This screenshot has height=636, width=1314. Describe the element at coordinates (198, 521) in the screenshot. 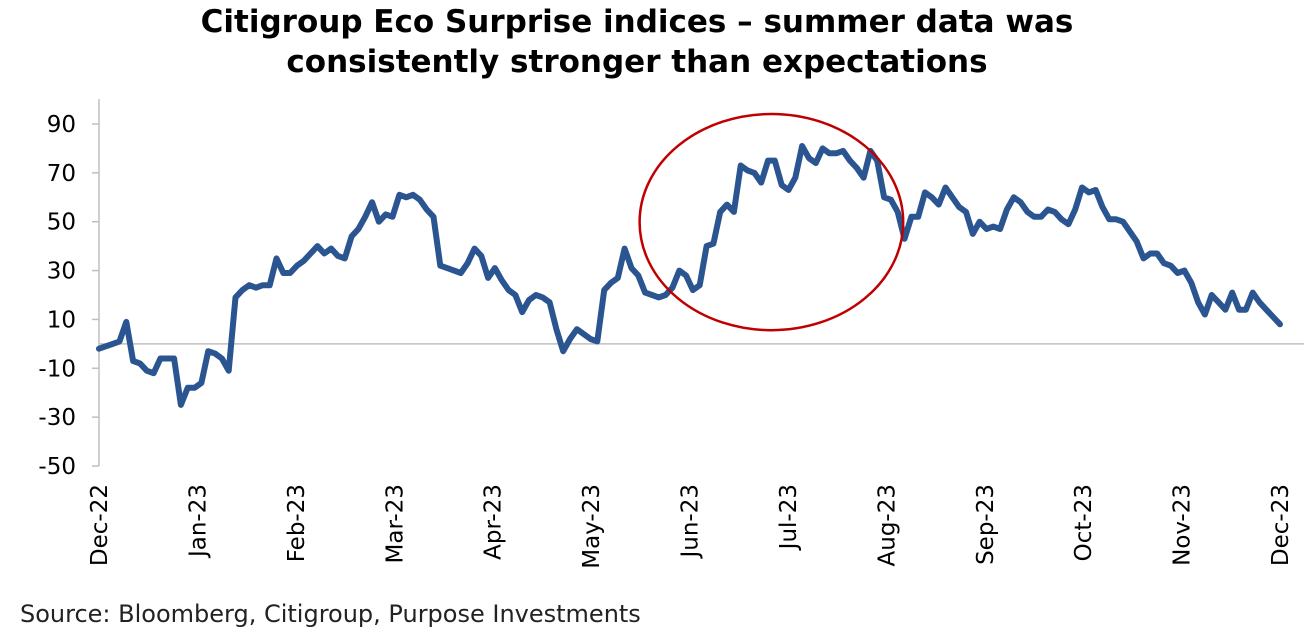

I see `x-tick-label: Jan-23` at that location.